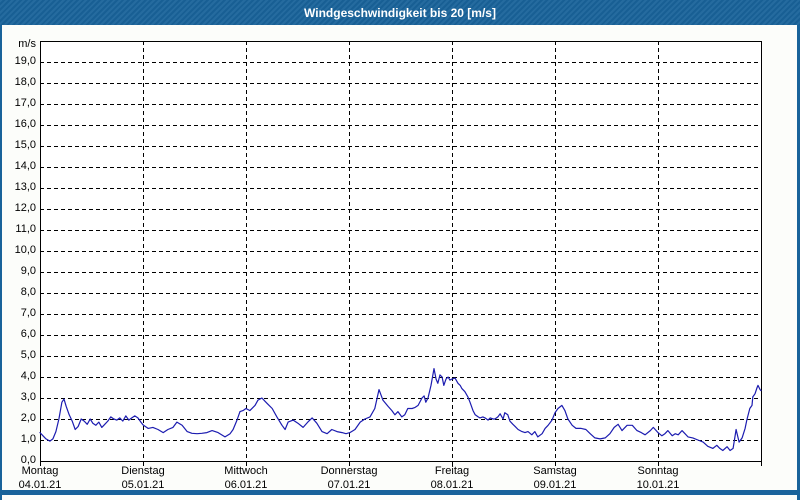 This screenshot has height=500, width=800. What do you see at coordinates (246, 471) in the screenshot?
I see `x-day-label: Mittwoch` at bounding box center [246, 471].